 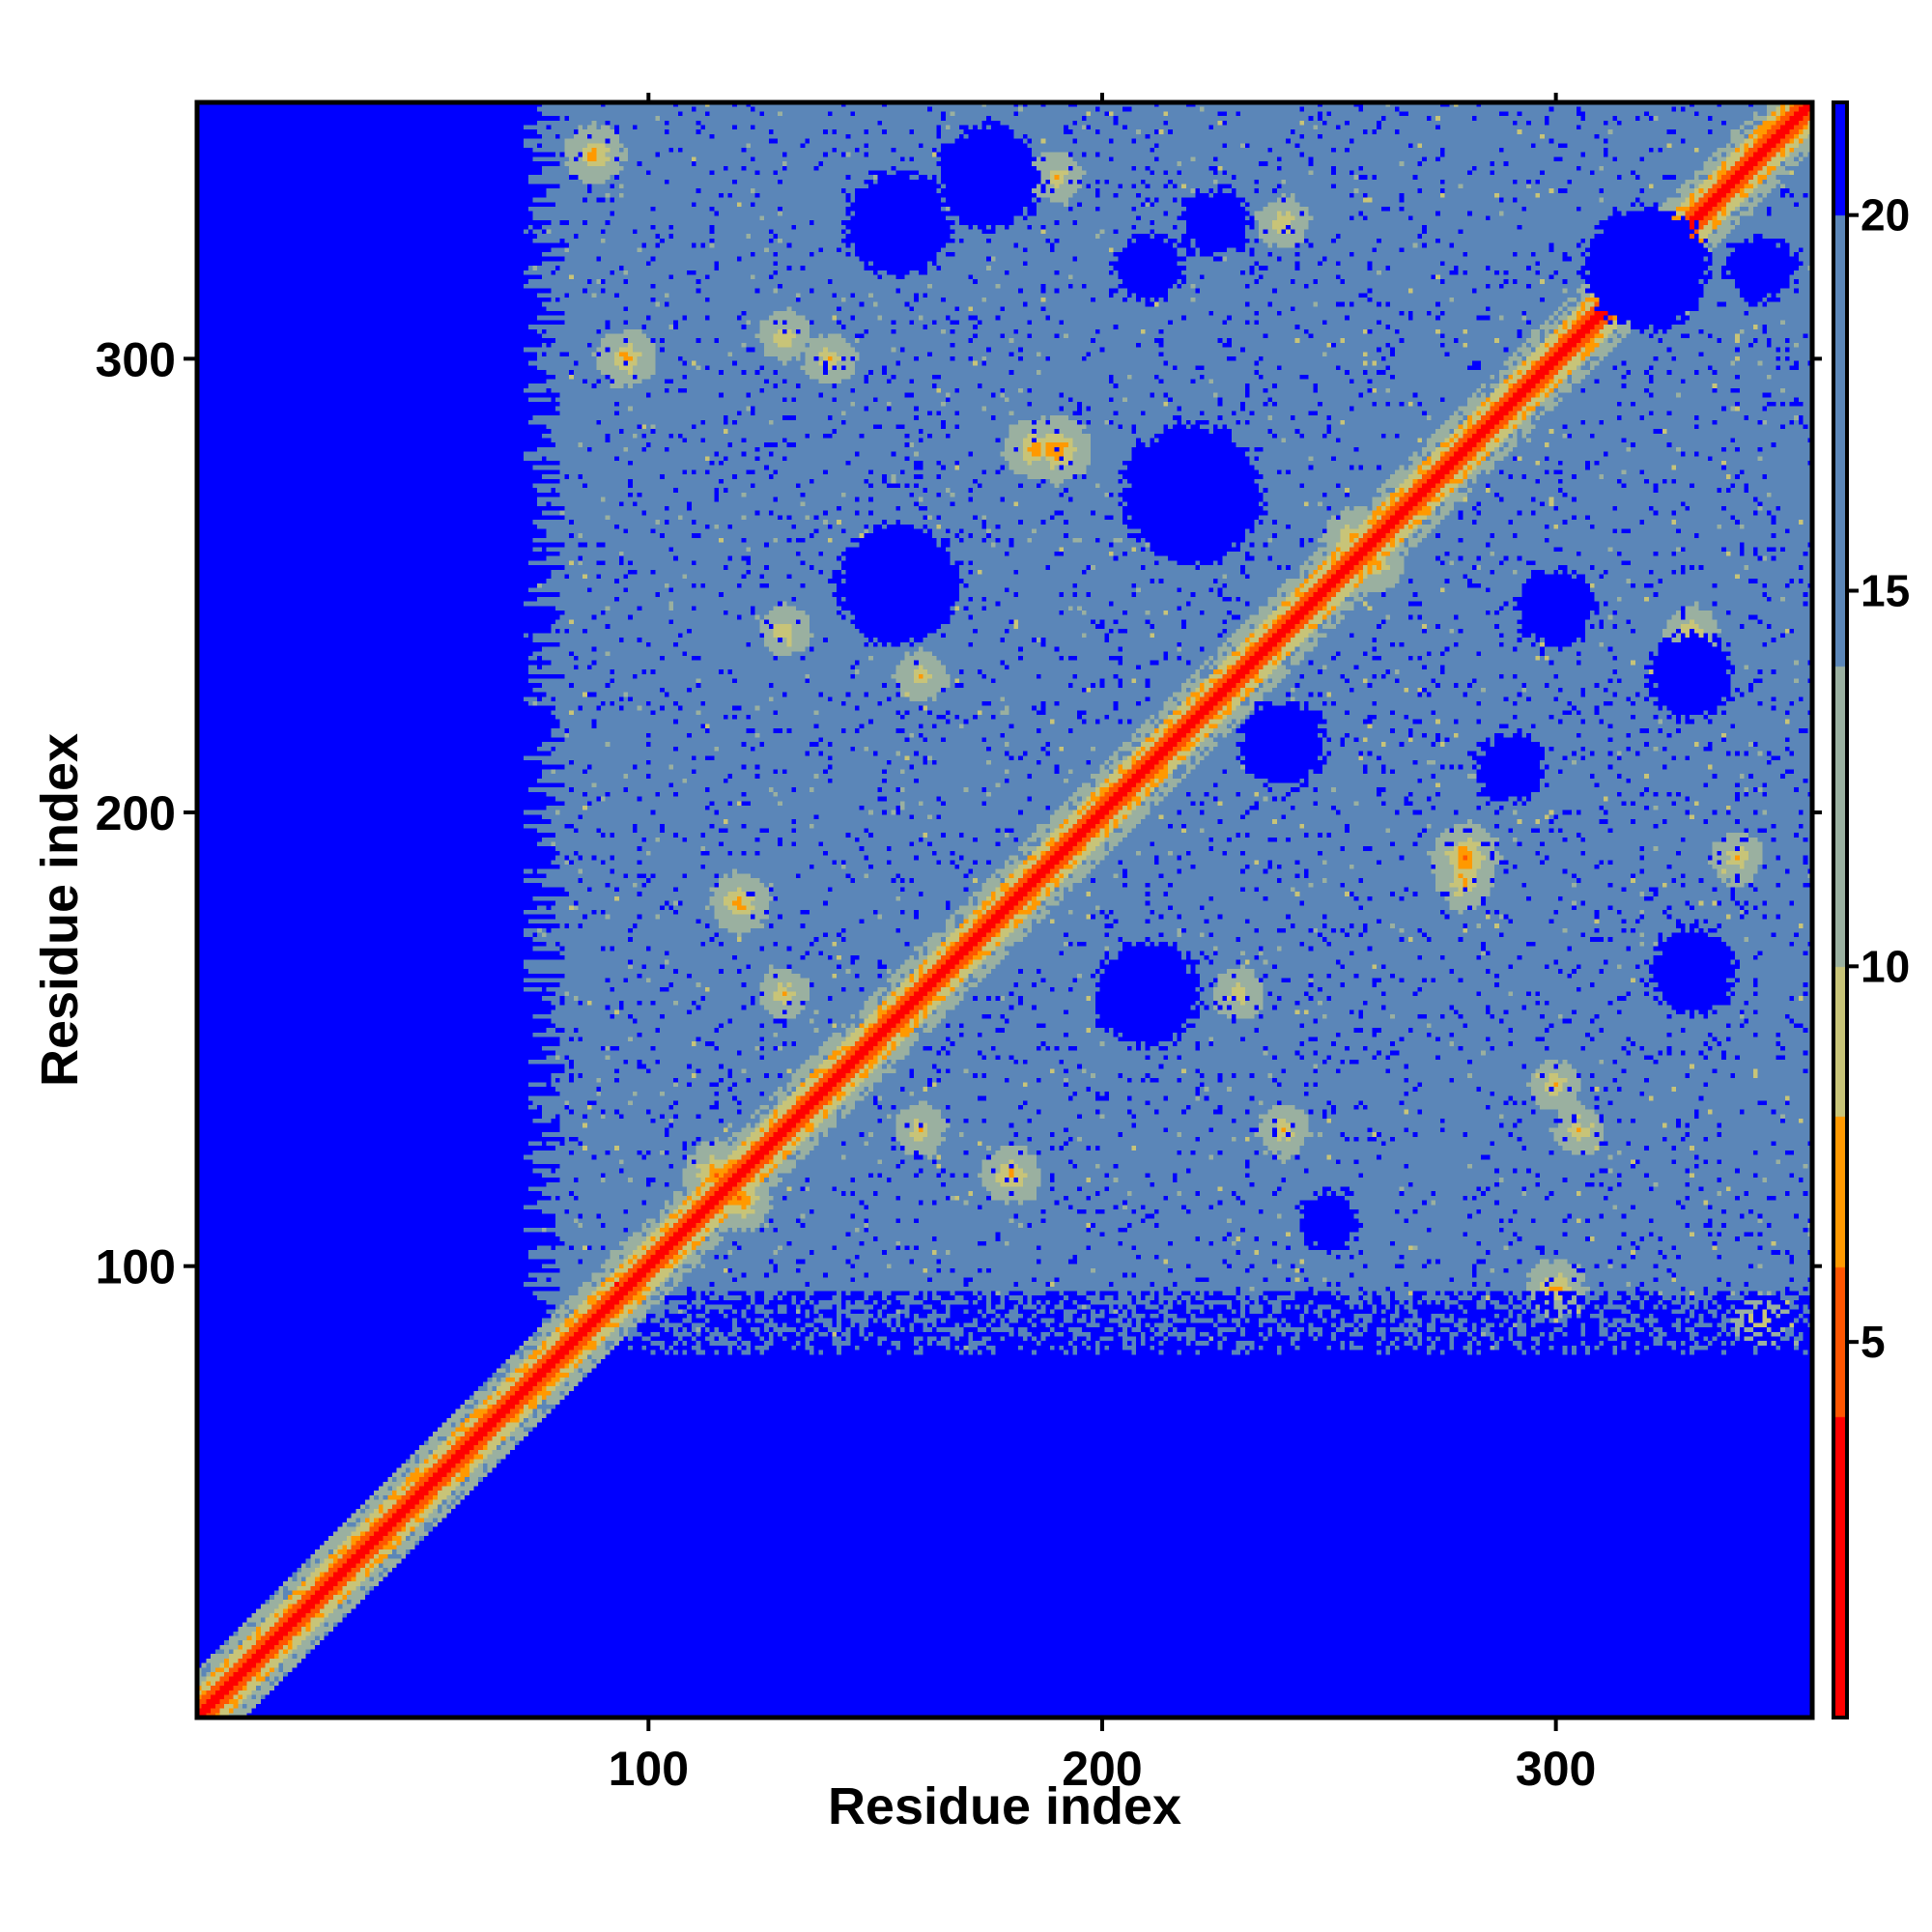 I want to click on colorbar-tick-label: 20, so click(x=1885, y=215).